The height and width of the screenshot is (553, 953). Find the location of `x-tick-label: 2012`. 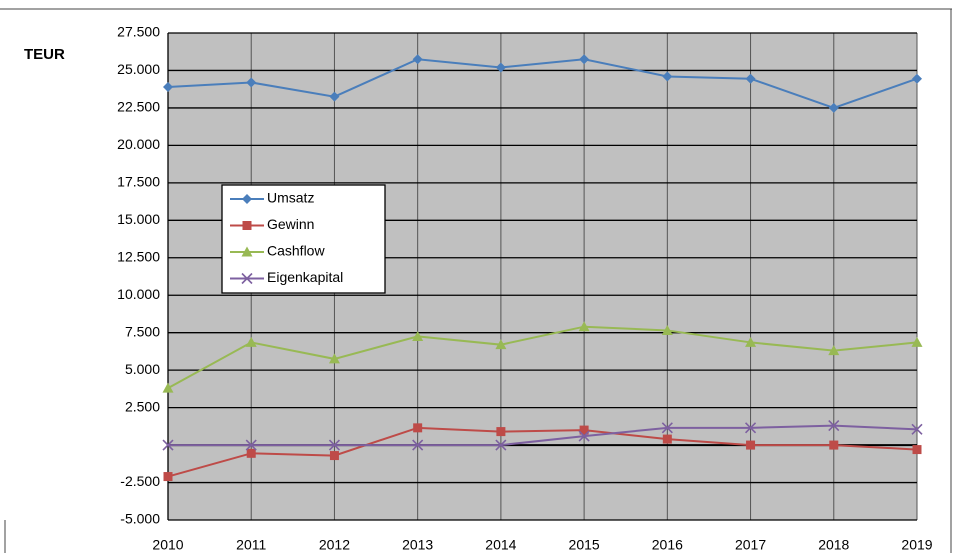

x-tick-label: 2012 is located at coordinates (334, 545).